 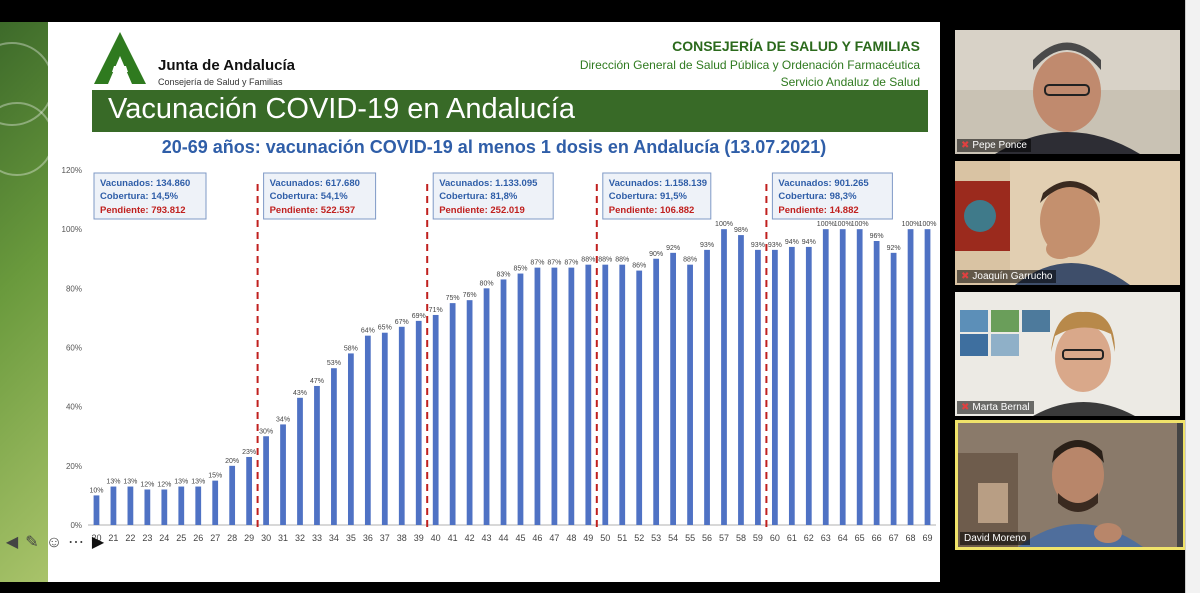 What do you see at coordinates (995, 407) in the screenshot?
I see `participant-name-tag: ✖ Marta Bernal` at bounding box center [995, 407].